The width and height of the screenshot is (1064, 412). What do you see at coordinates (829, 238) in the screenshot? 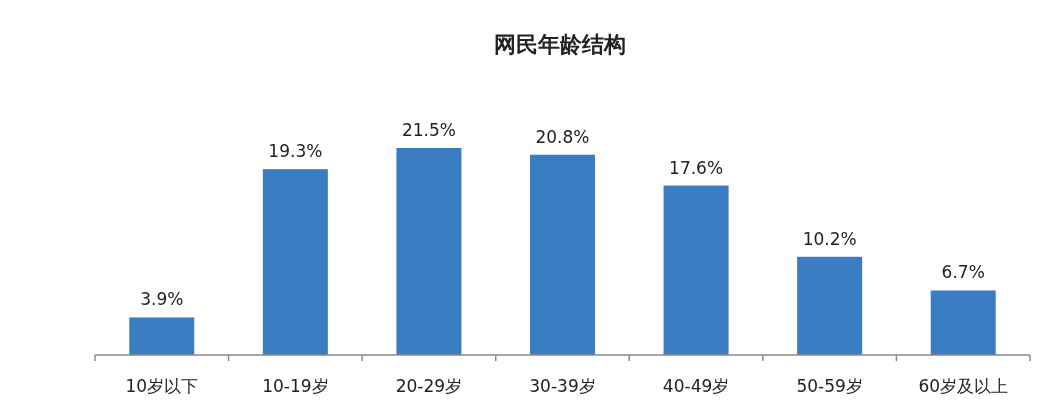
I see `data-label: 10.2%` at bounding box center [829, 238].